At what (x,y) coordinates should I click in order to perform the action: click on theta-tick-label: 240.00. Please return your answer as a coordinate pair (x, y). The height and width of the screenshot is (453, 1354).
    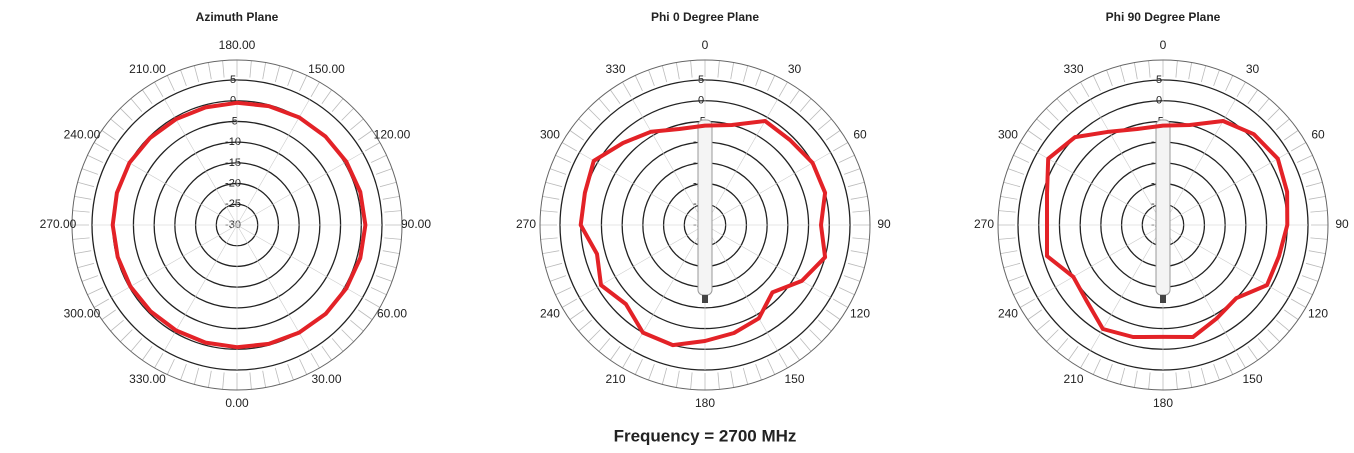
    Looking at the image, I should click on (82, 135).